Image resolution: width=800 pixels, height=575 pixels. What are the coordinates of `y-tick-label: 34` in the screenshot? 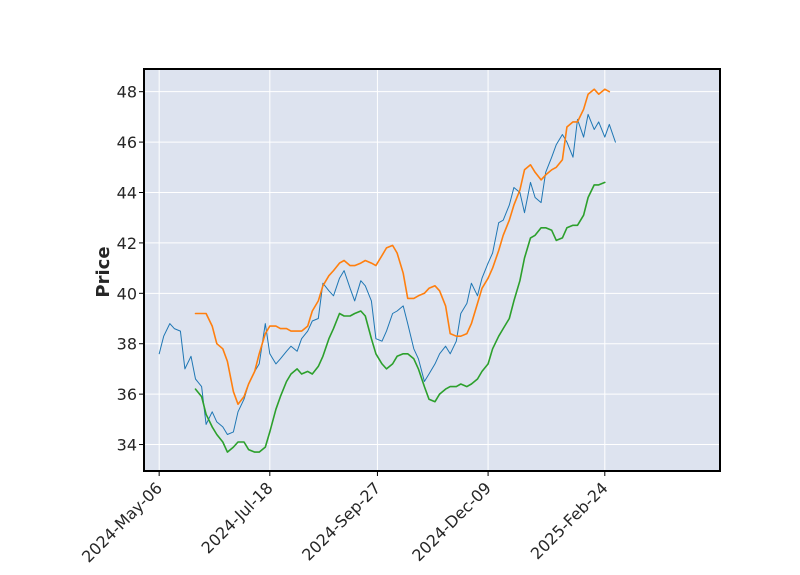 It's located at (127, 445).